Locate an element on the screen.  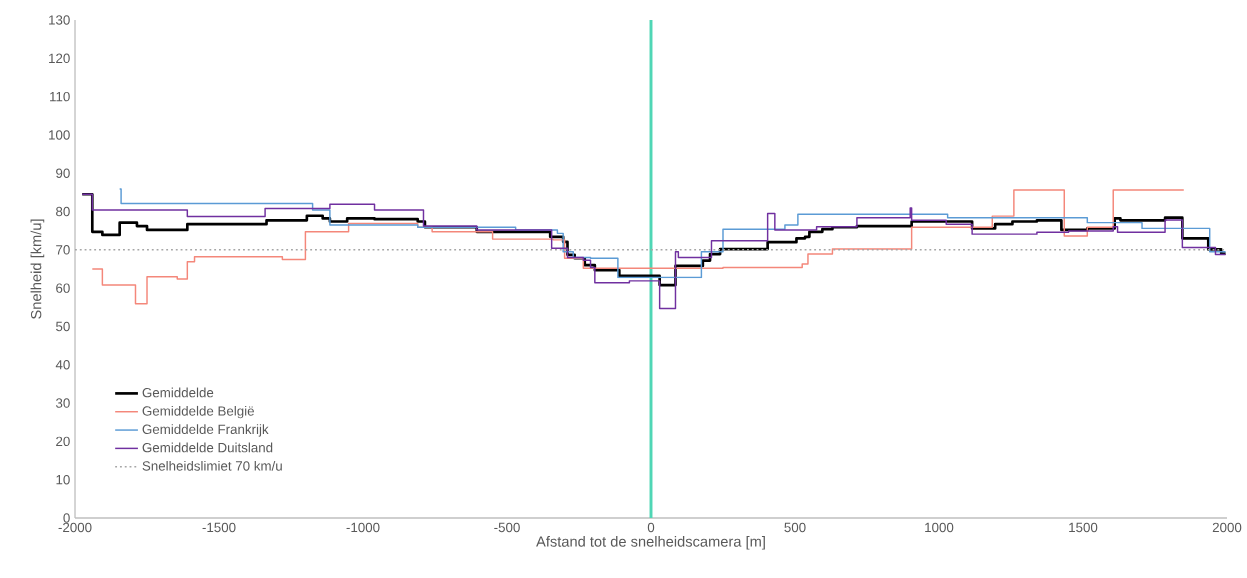
x-tick-label: 500 is located at coordinates (795, 527).